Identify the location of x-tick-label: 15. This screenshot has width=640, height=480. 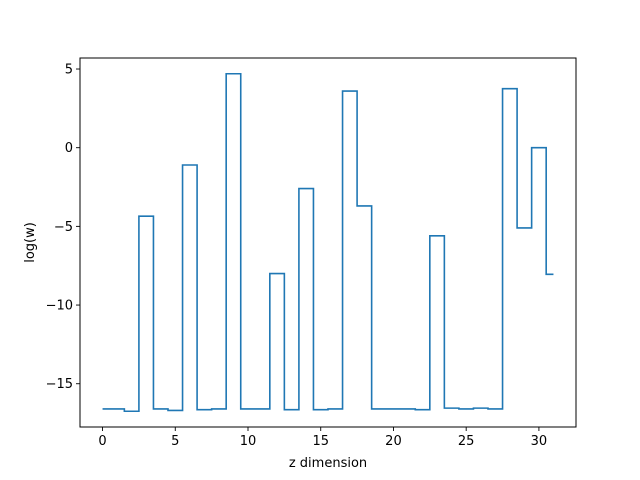
(320, 441).